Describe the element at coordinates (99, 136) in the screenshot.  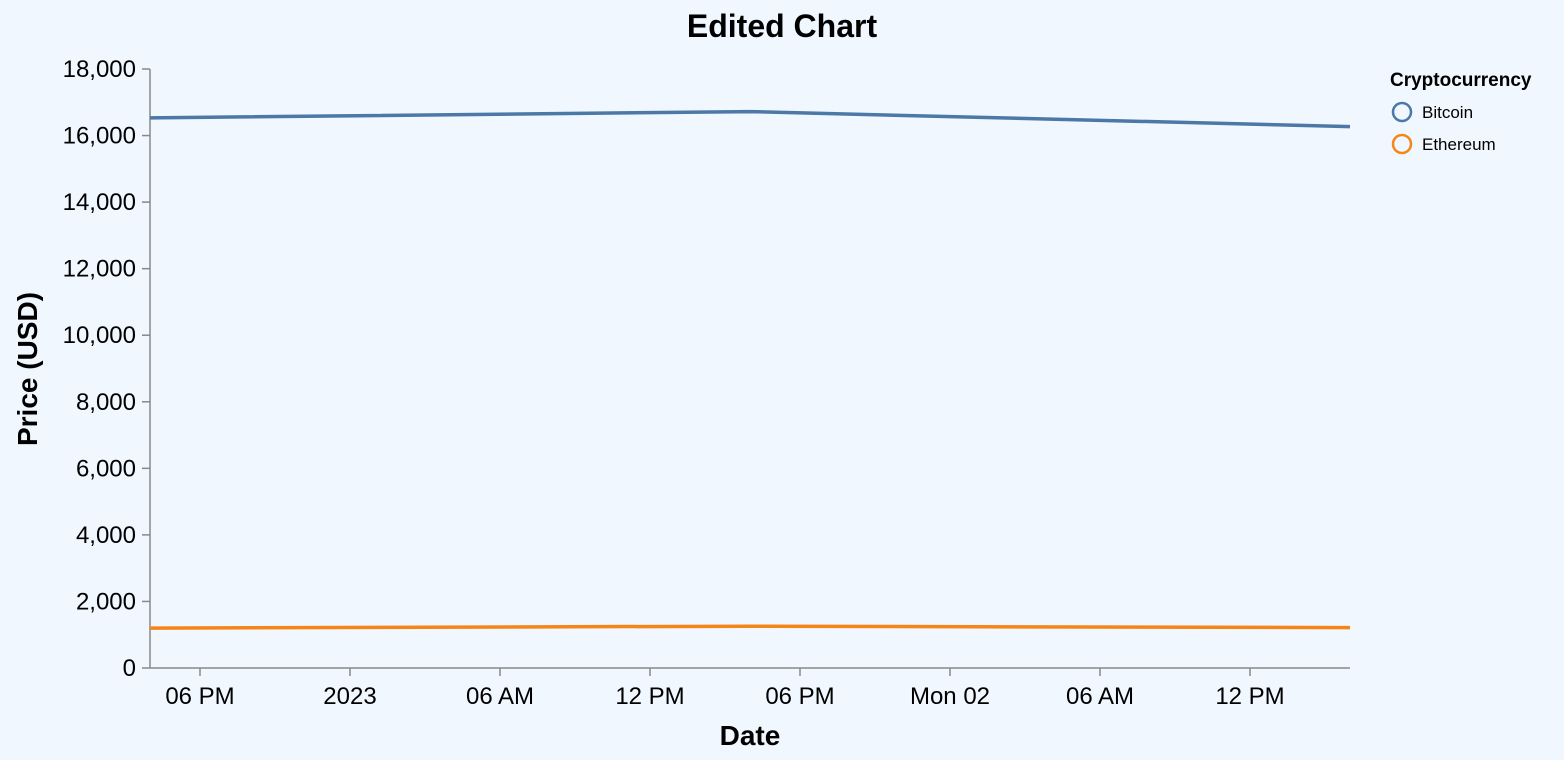
I see `y-tick-label: 16,000` at that location.